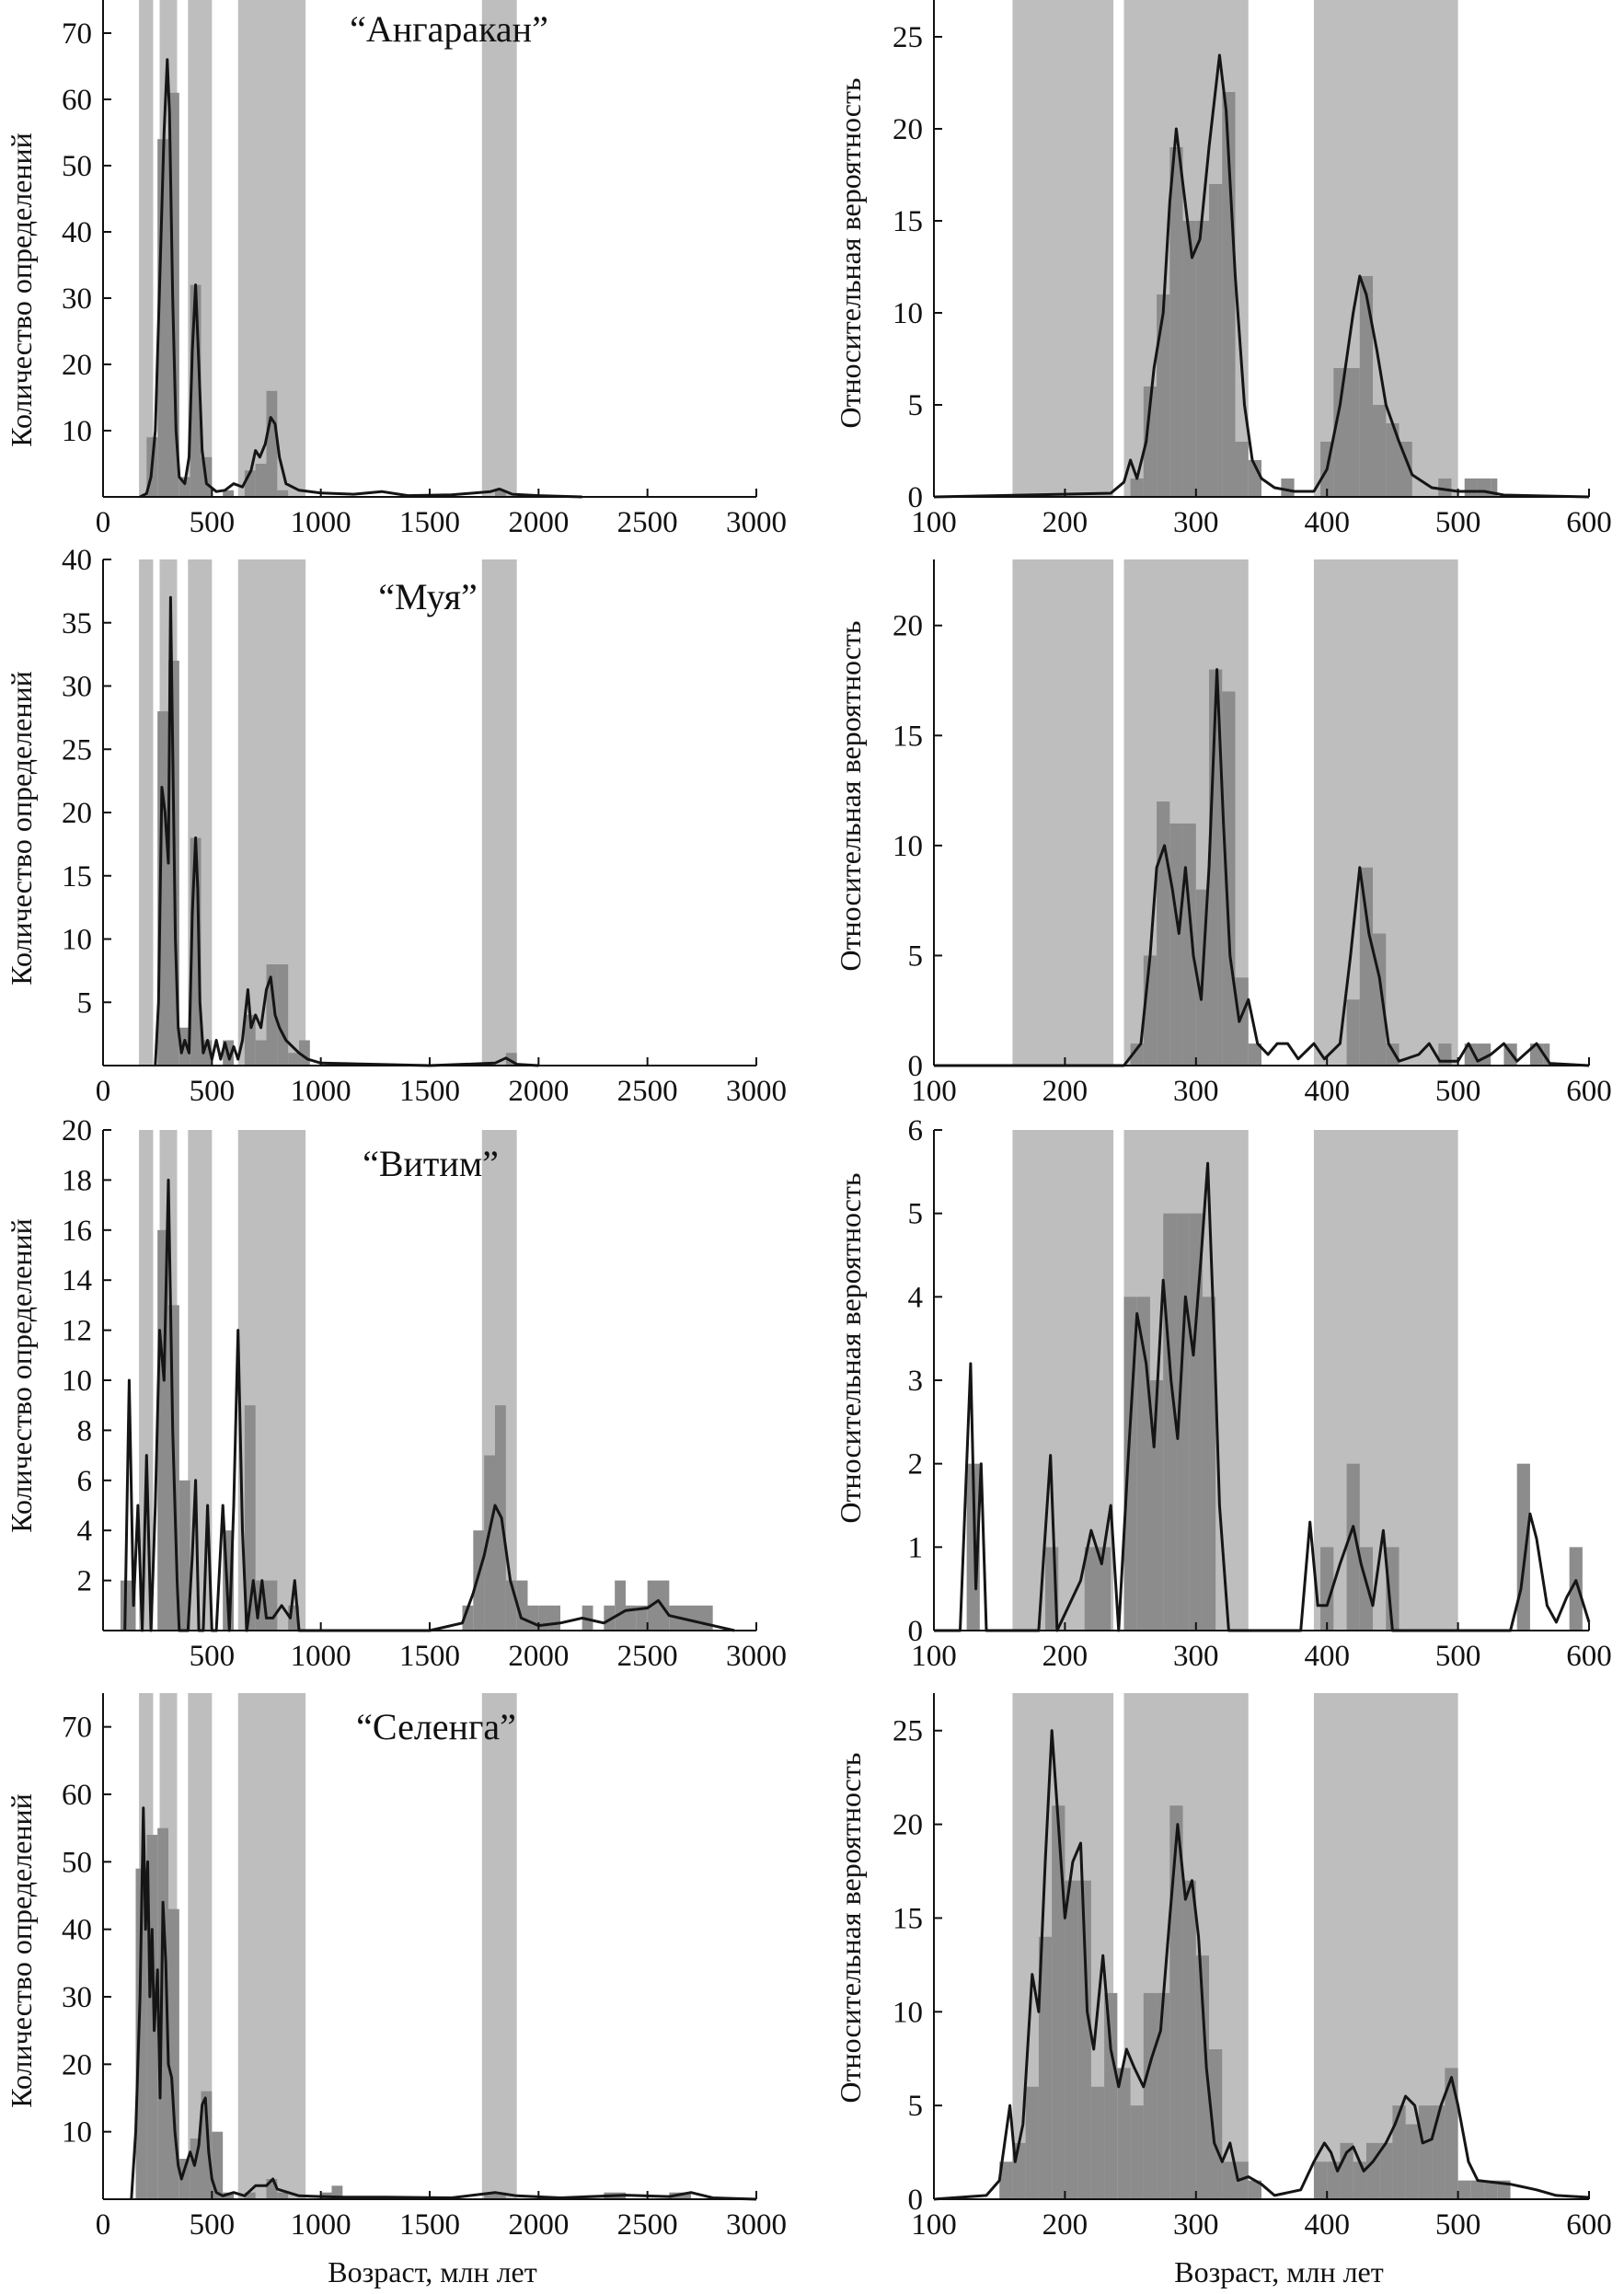 The image size is (1624, 2294). Describe the element at coordinates (538, 2225) in the screenshot. I see `x-tick-label: 2000` at that location.